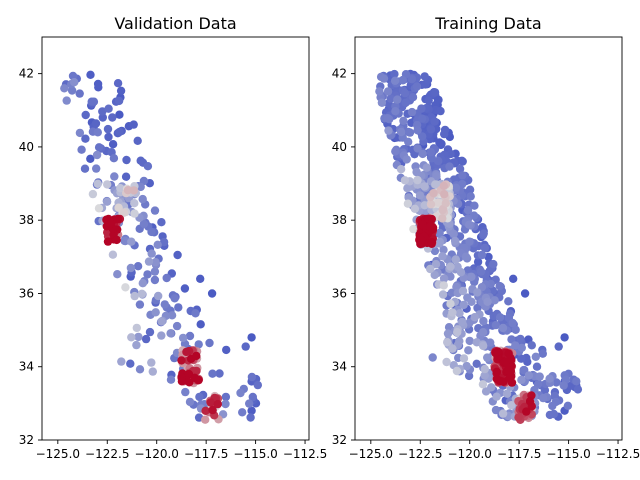  Describe the element at coordinates (339, 147) in the screenshot. I see `training-y-tick-label: 40` at that location.